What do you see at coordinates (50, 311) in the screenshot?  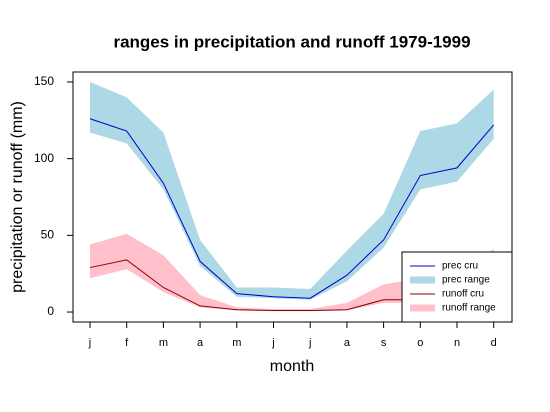 I see `y-tick-label: 0` at bounding box center [50, 311].